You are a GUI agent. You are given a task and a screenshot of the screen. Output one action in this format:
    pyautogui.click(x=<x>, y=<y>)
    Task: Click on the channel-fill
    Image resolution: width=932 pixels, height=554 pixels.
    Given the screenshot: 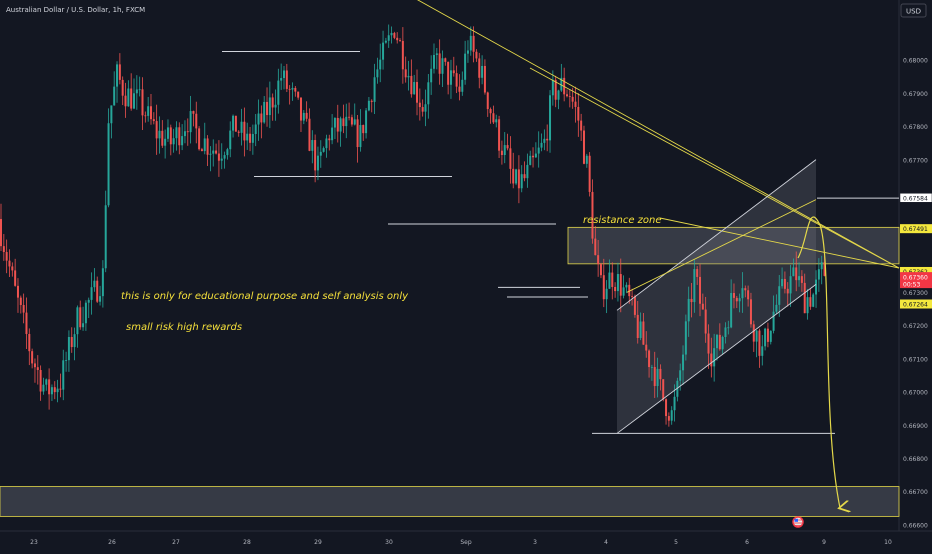 What is the action you would take?
    pyautogui.click(x=716, y=296)
    